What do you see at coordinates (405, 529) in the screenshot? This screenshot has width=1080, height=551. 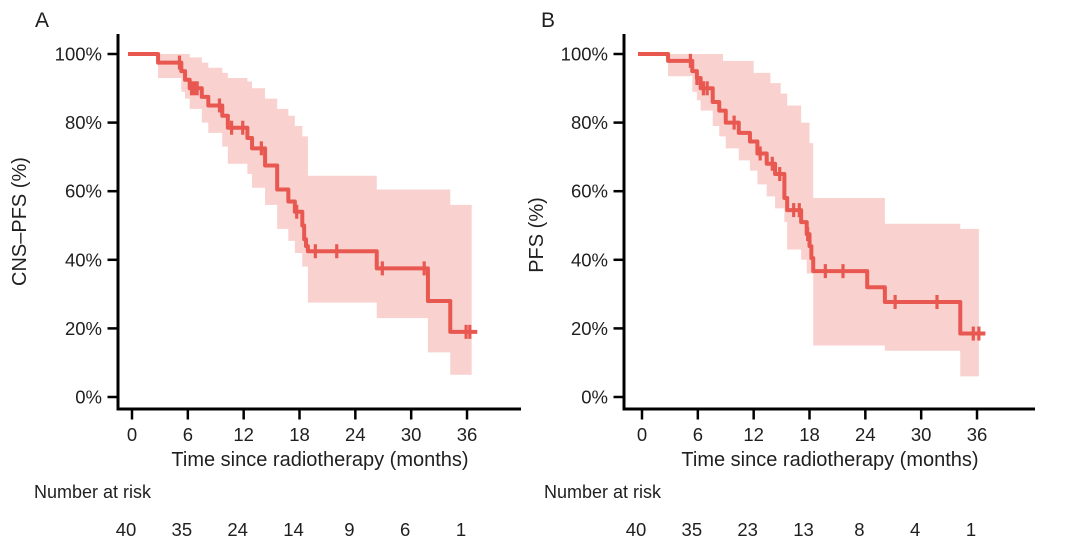 I see `panel-A-risk-count: 6` at bounding box center [405, 529].